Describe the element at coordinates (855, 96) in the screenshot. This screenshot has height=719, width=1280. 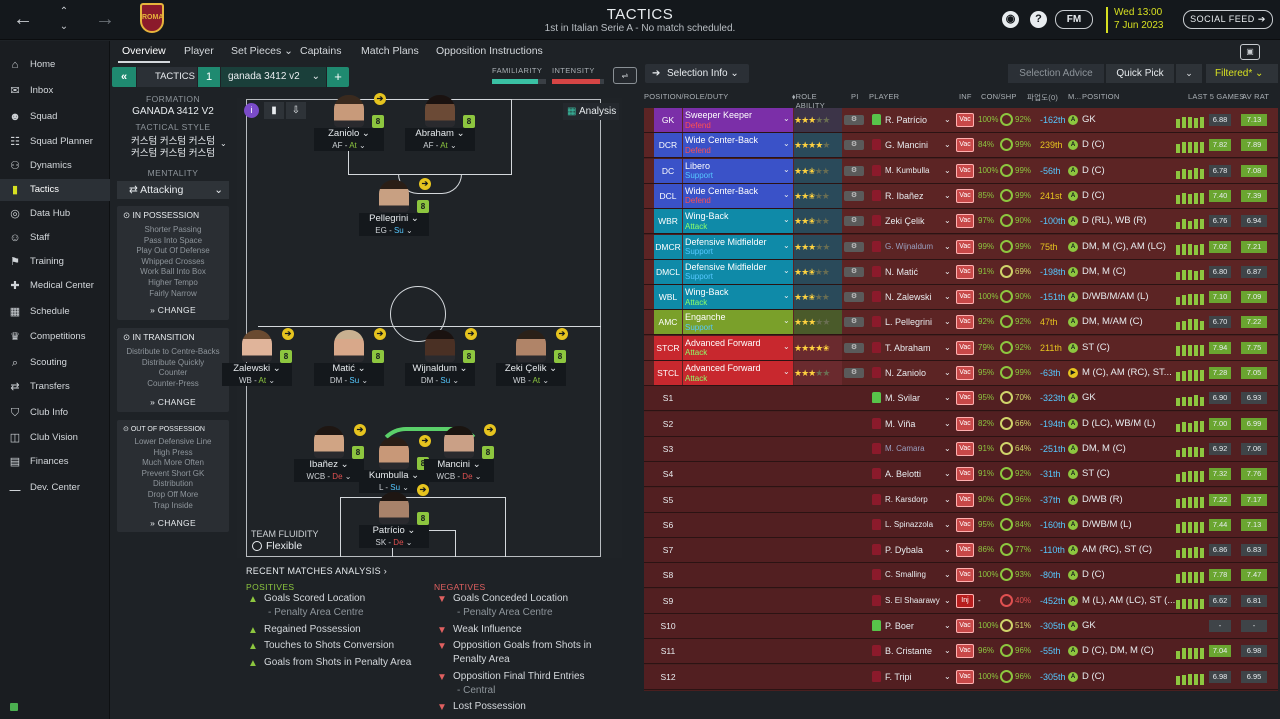
I see `col-pi: PI` at that location.